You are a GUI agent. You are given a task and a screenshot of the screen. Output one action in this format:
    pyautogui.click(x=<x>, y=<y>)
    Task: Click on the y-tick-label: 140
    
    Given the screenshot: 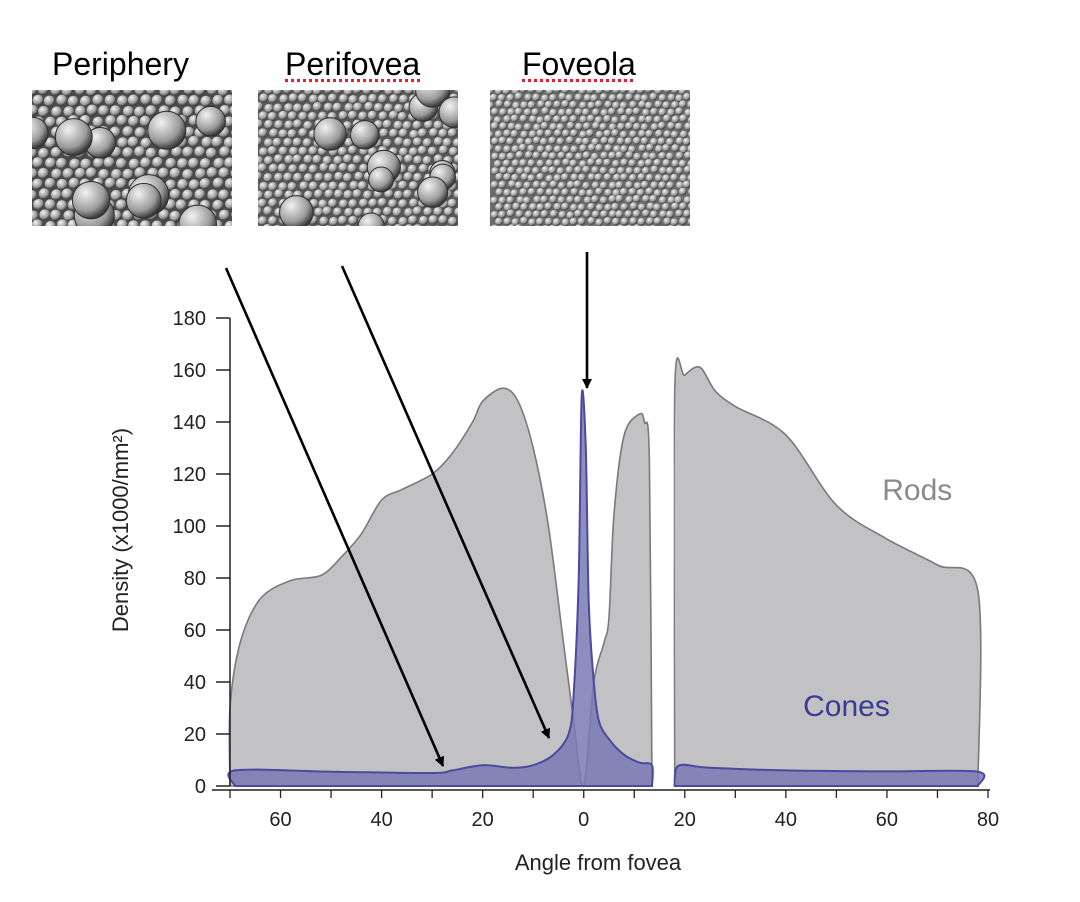 What is the action you would take?
    pyautogui.click(x=189, y=423)
    